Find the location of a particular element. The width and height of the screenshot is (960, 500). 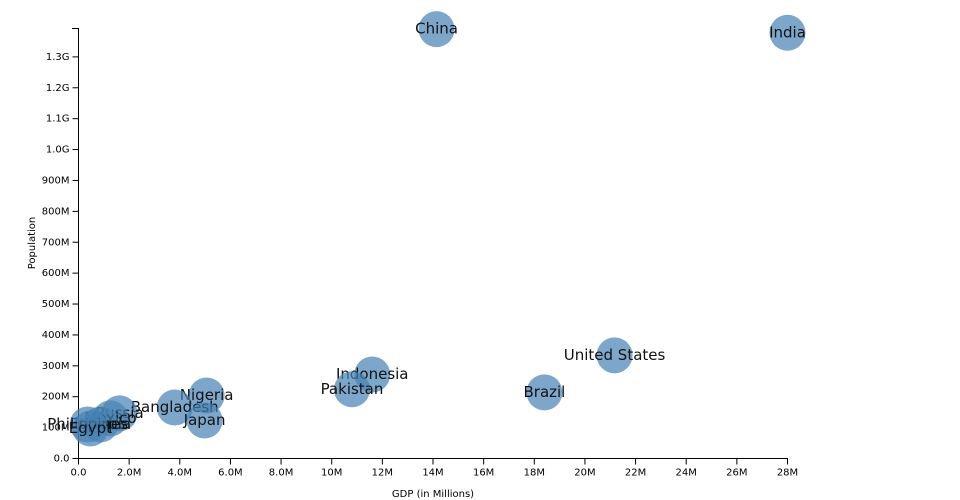

bubble-label: India is located at coordinates (787, 32).